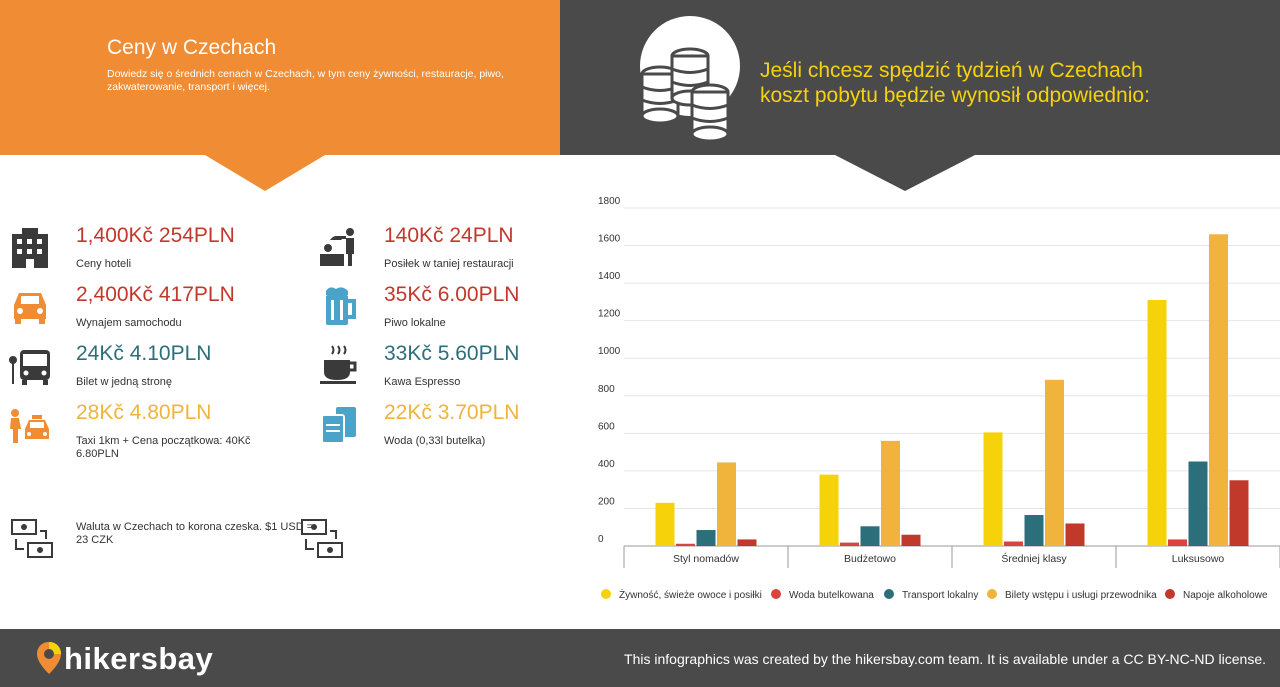 The height and width of the screenshot is (687, 1280). Describe the element at coordinates (685, 95) in the screenshot. I see `coins-icon` at that location.